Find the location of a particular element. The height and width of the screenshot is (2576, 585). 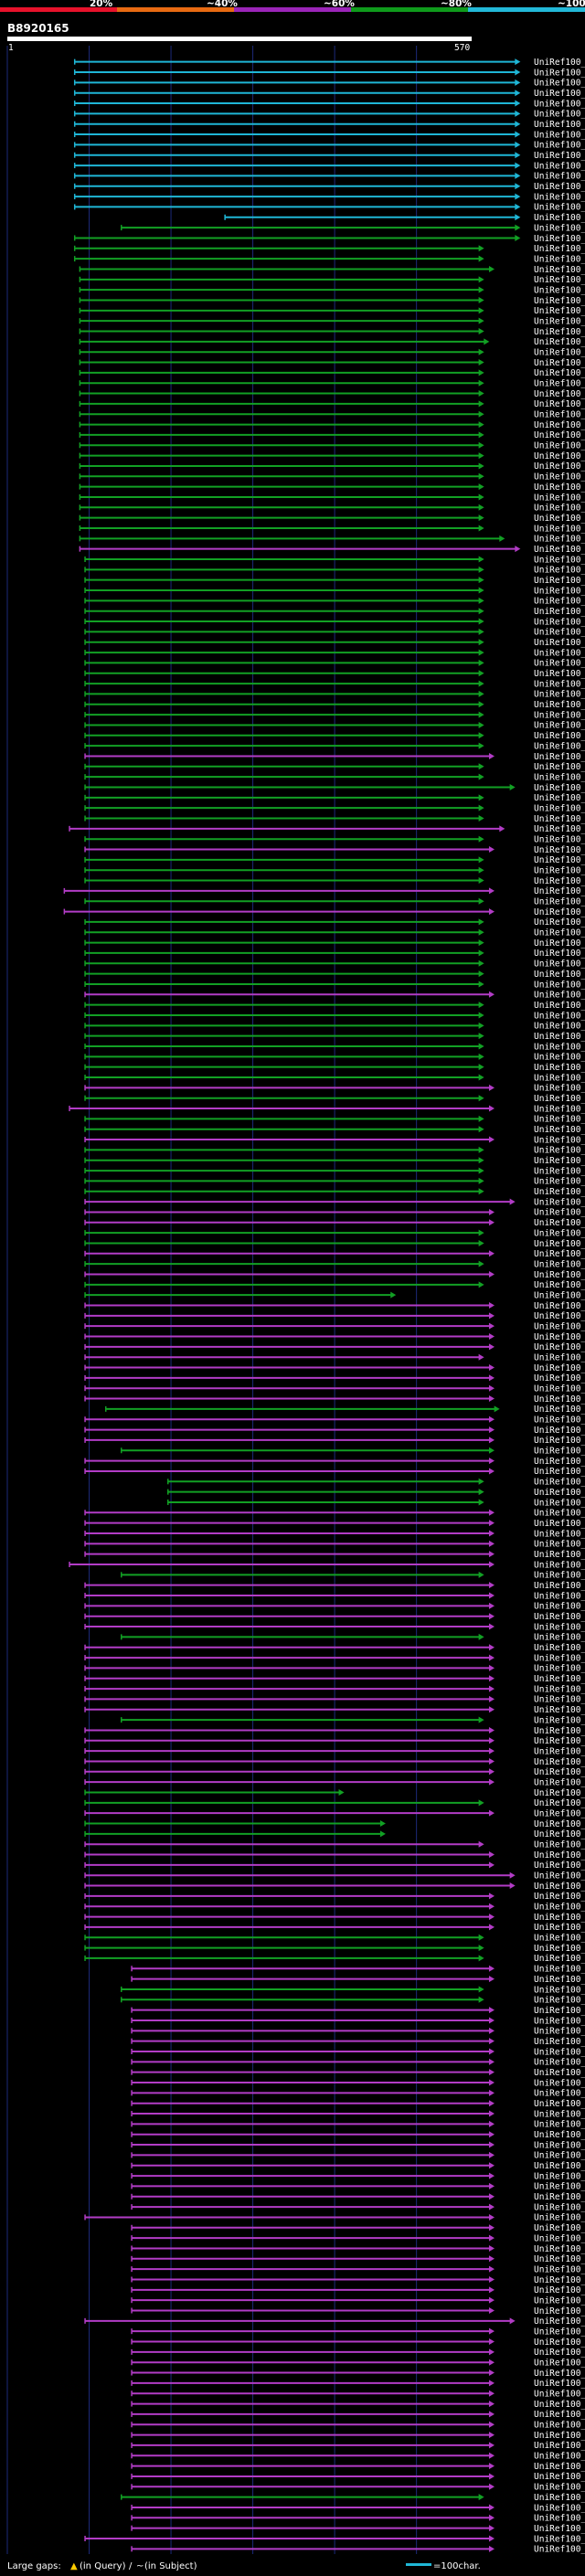

hit-label: UniRef100_Q5YEZ6 is located at coordinates (560, 2135).